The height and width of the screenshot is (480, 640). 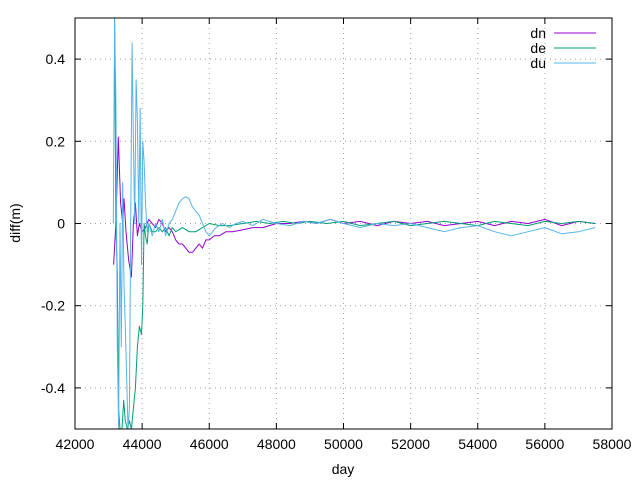 I want to click on x-tick-label: 48000, so click(x=276, y=444).